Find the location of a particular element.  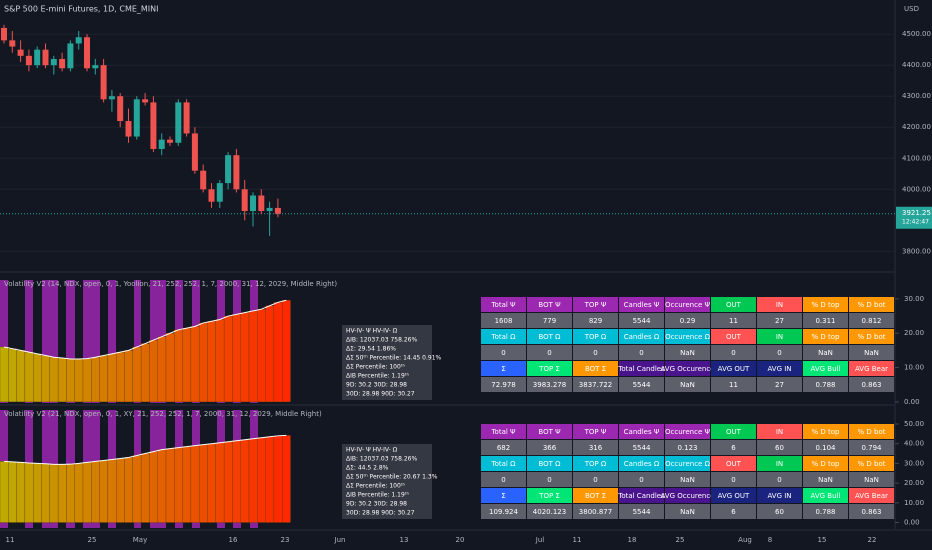

table-text: % D bot is located at coordinates (872, 337).